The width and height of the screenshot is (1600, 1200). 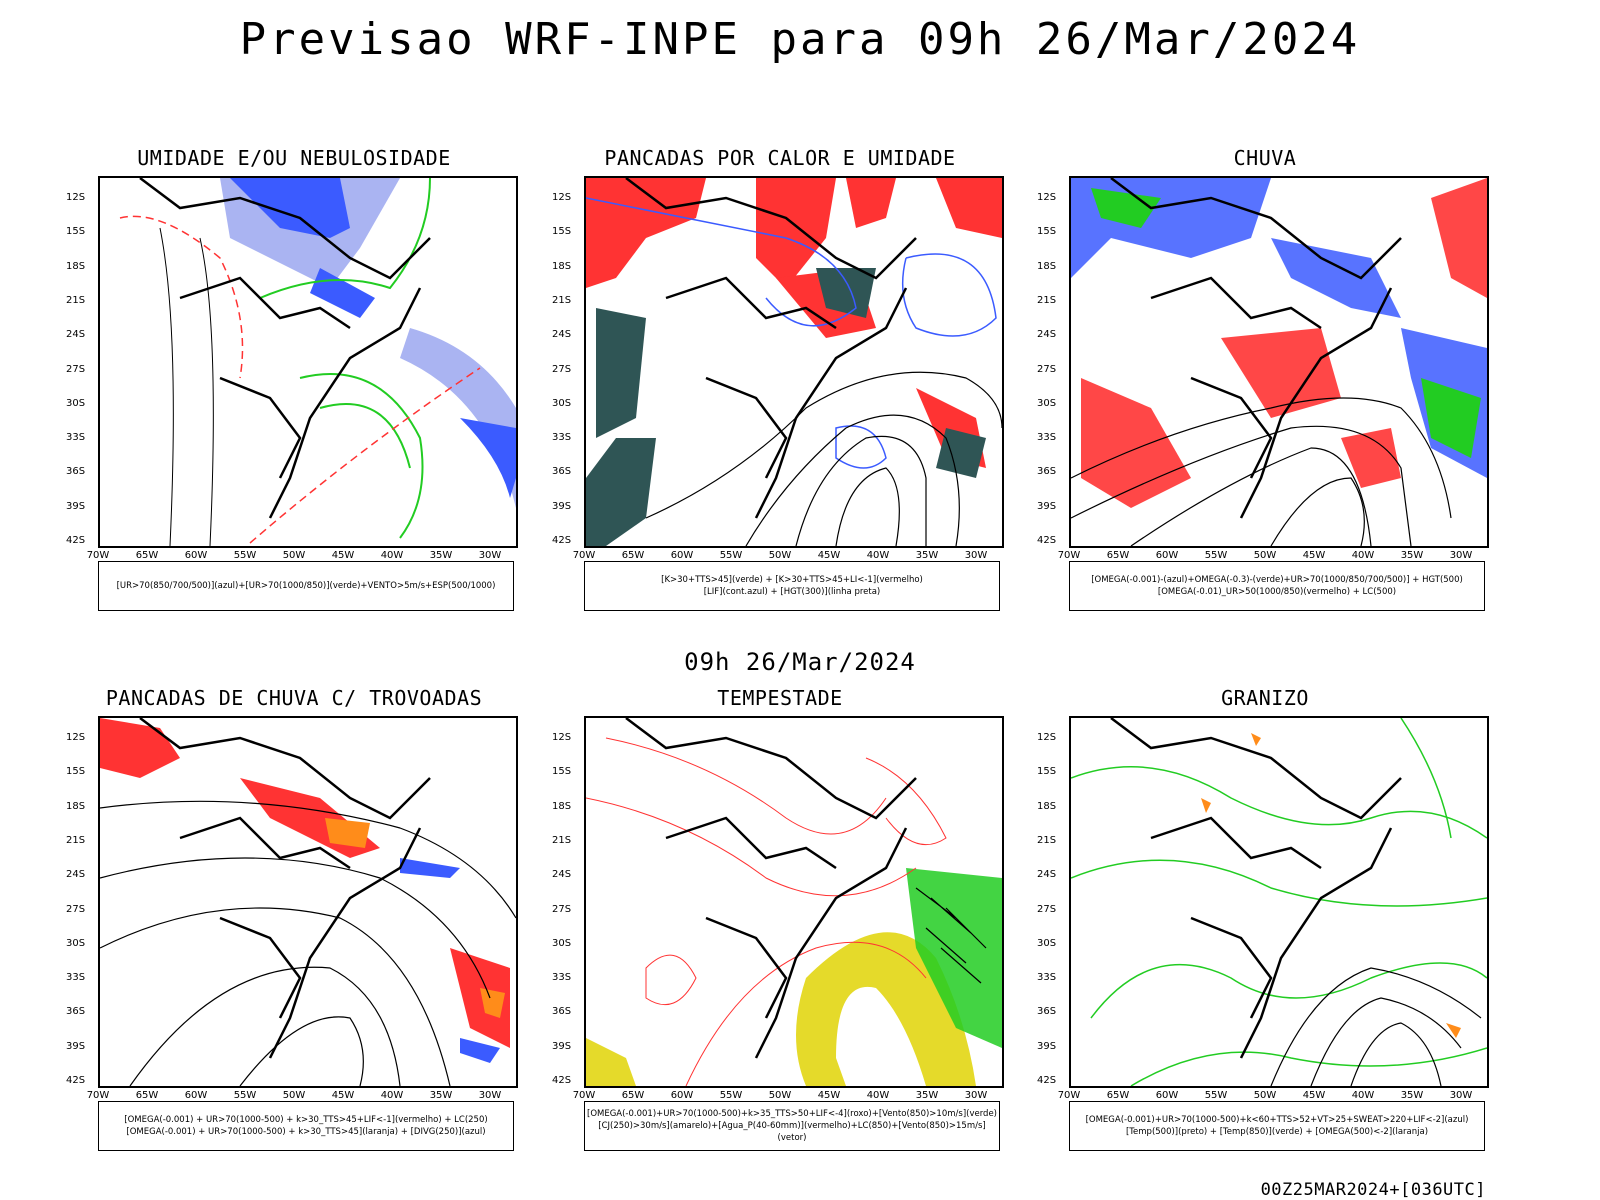 I want to click on lat-tick-label: 33S, so click(x=1047, y=978).